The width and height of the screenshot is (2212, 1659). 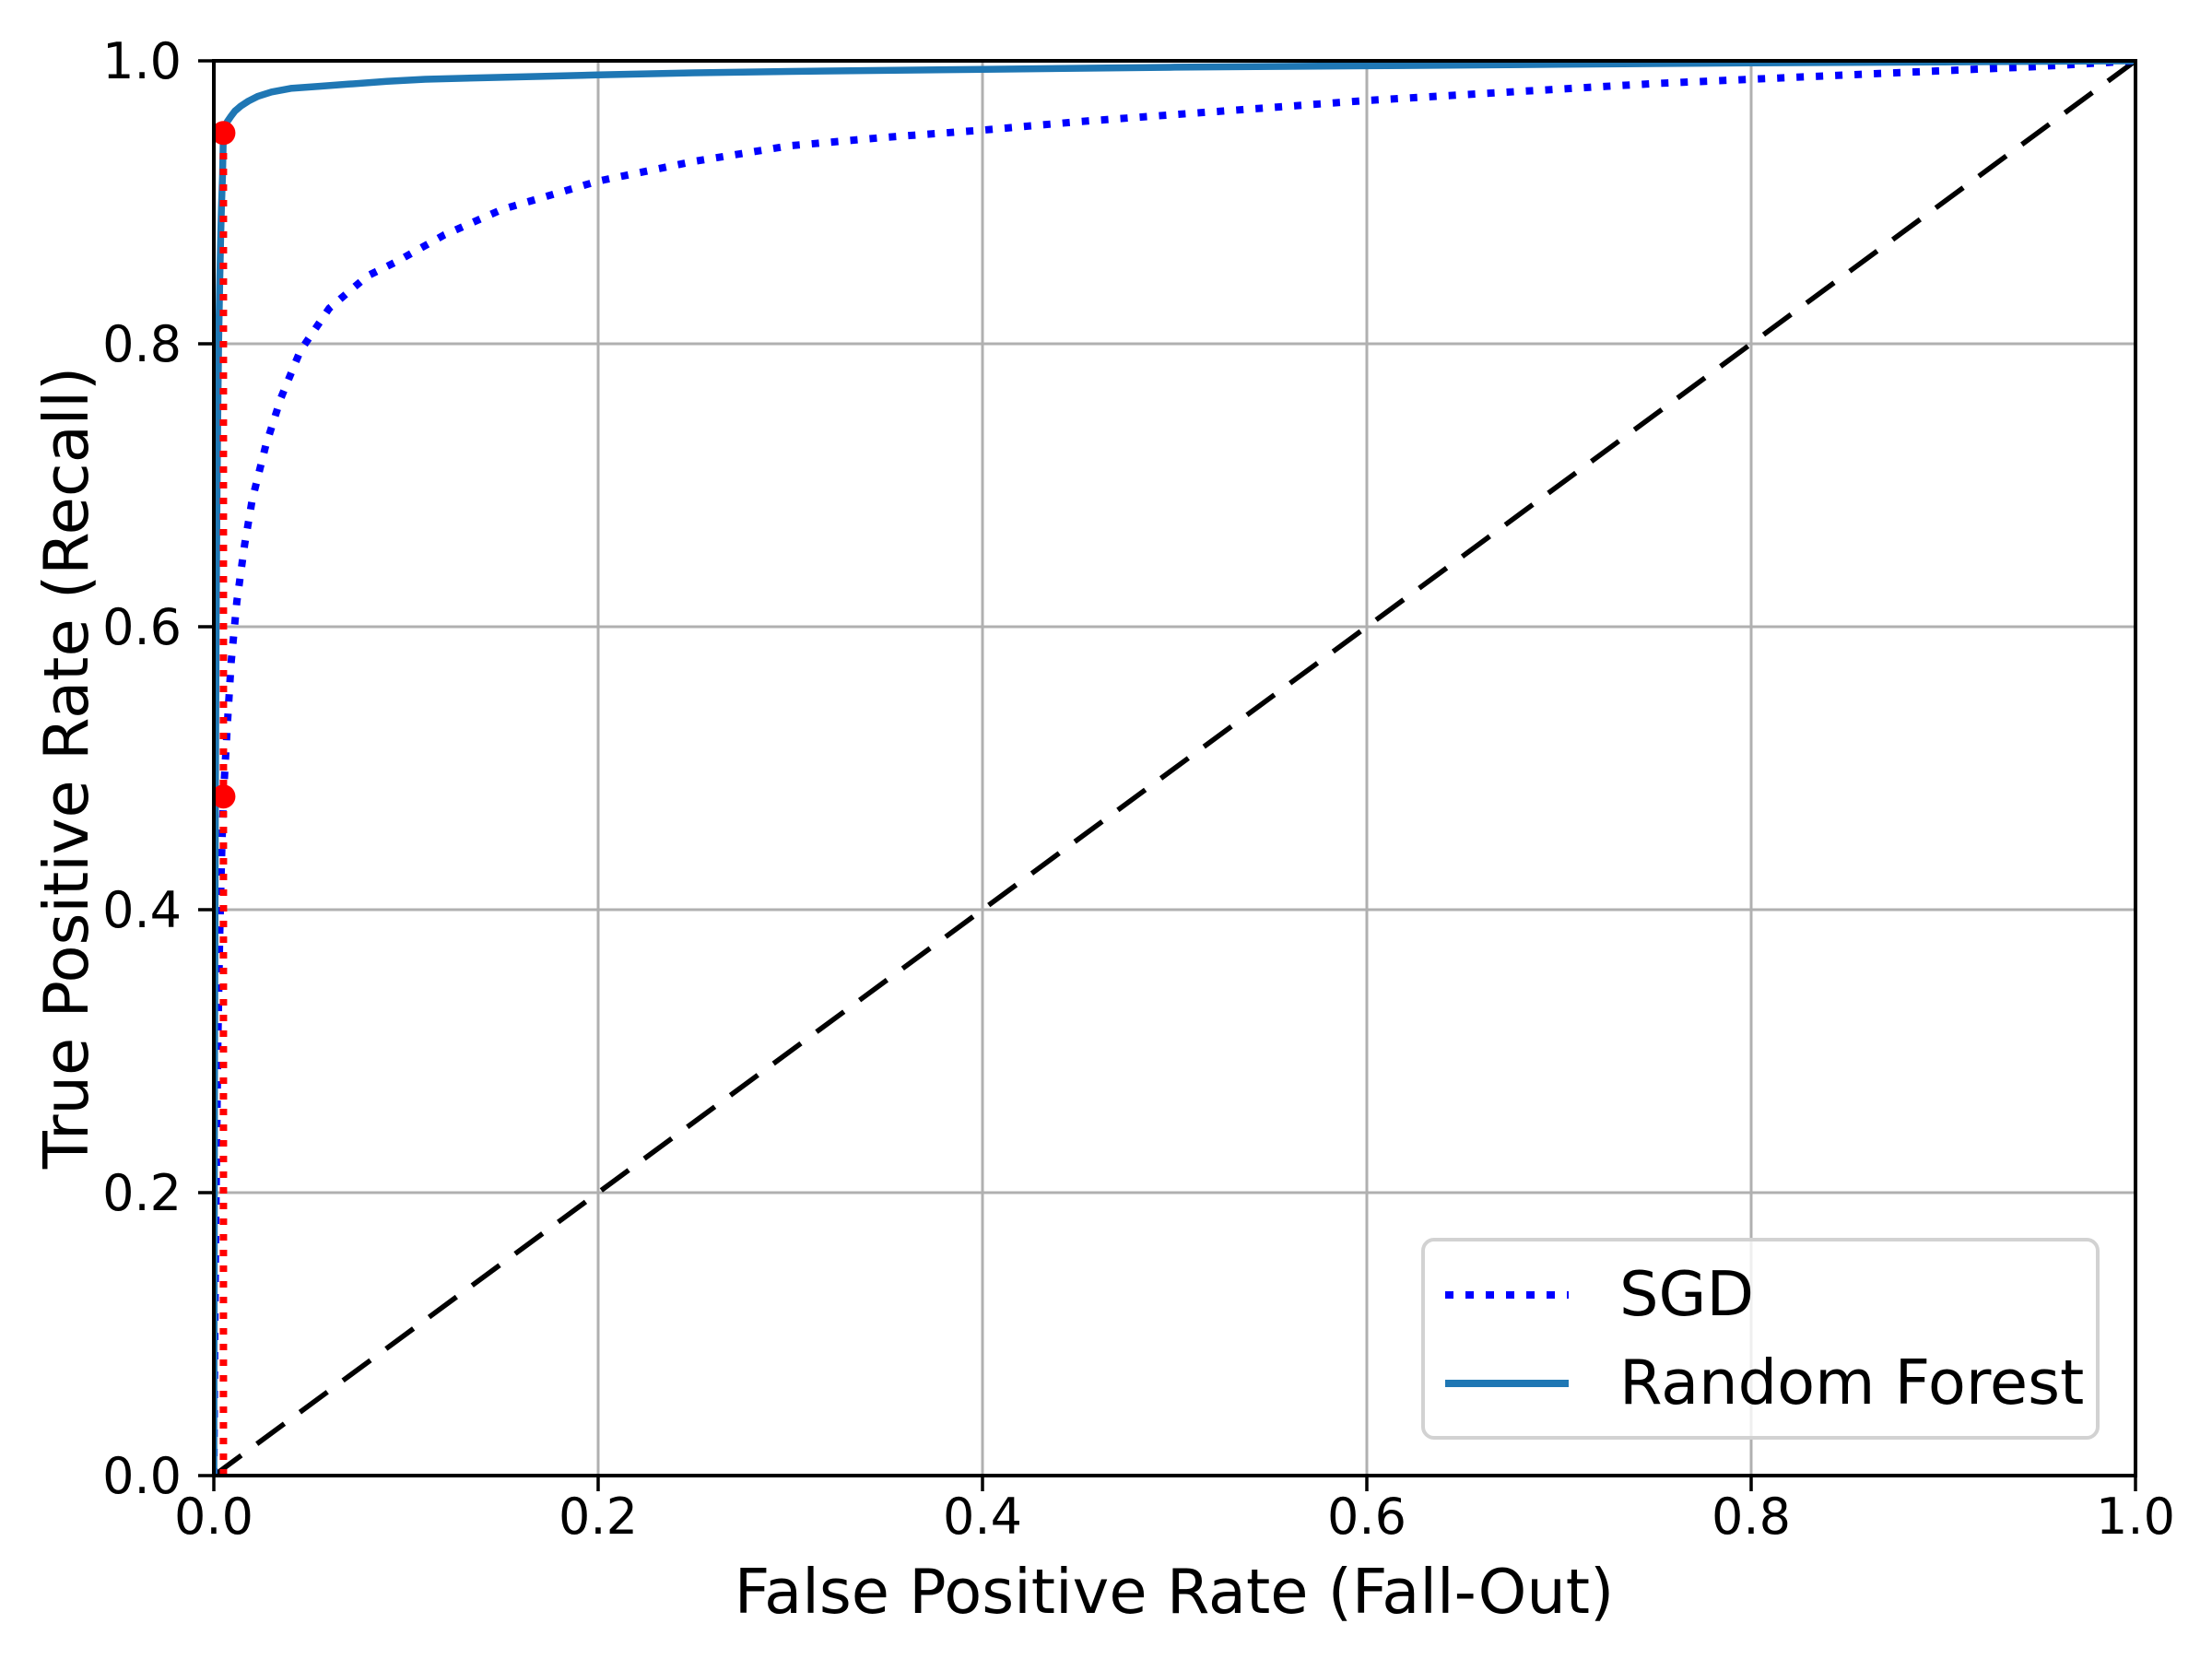 I want to click on legend: SGD Random Forest, so click(x=1760, y=1339).